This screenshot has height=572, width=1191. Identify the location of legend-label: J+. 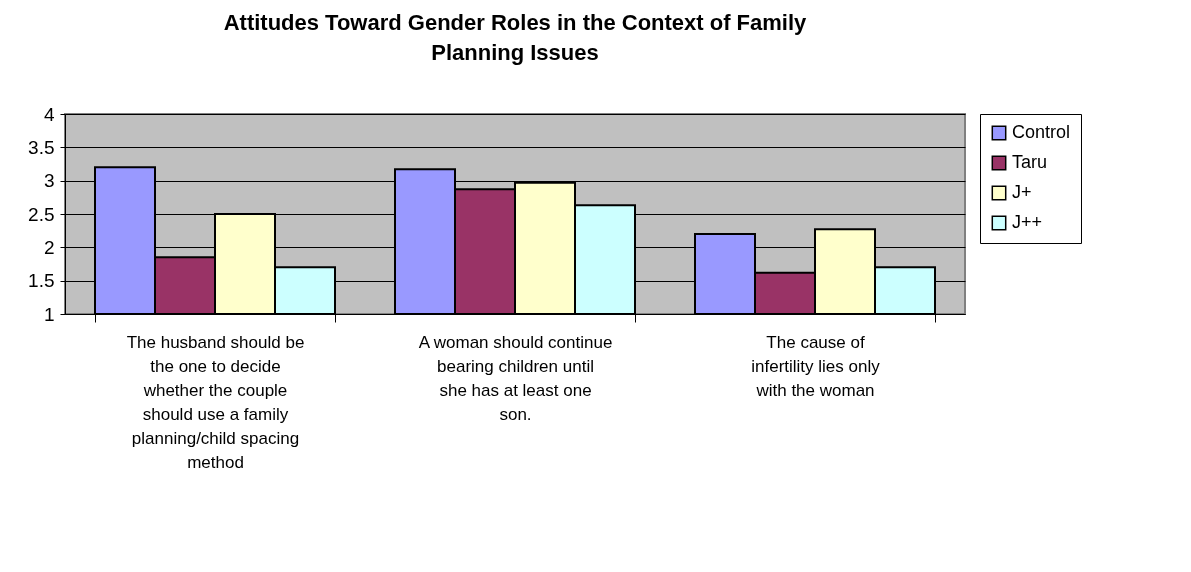
(1022, 192).